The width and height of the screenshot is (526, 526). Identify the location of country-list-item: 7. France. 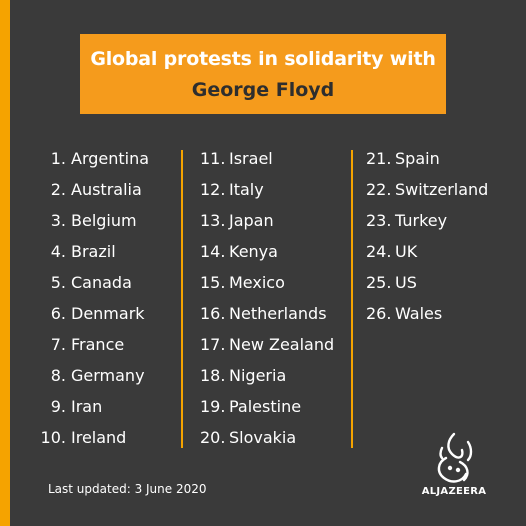
(93, 348).